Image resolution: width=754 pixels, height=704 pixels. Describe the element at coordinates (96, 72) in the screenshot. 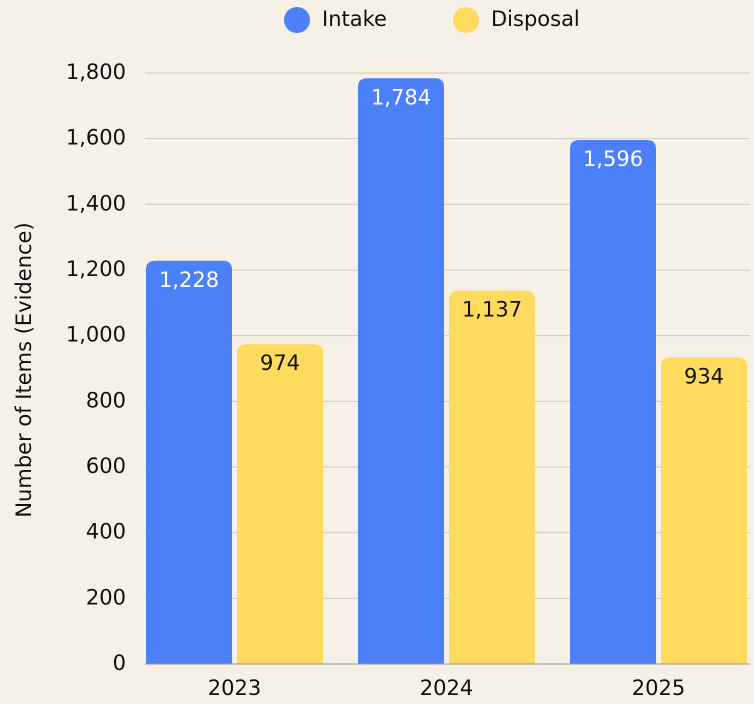

I see `y-tick-label: 1,800` at that location.